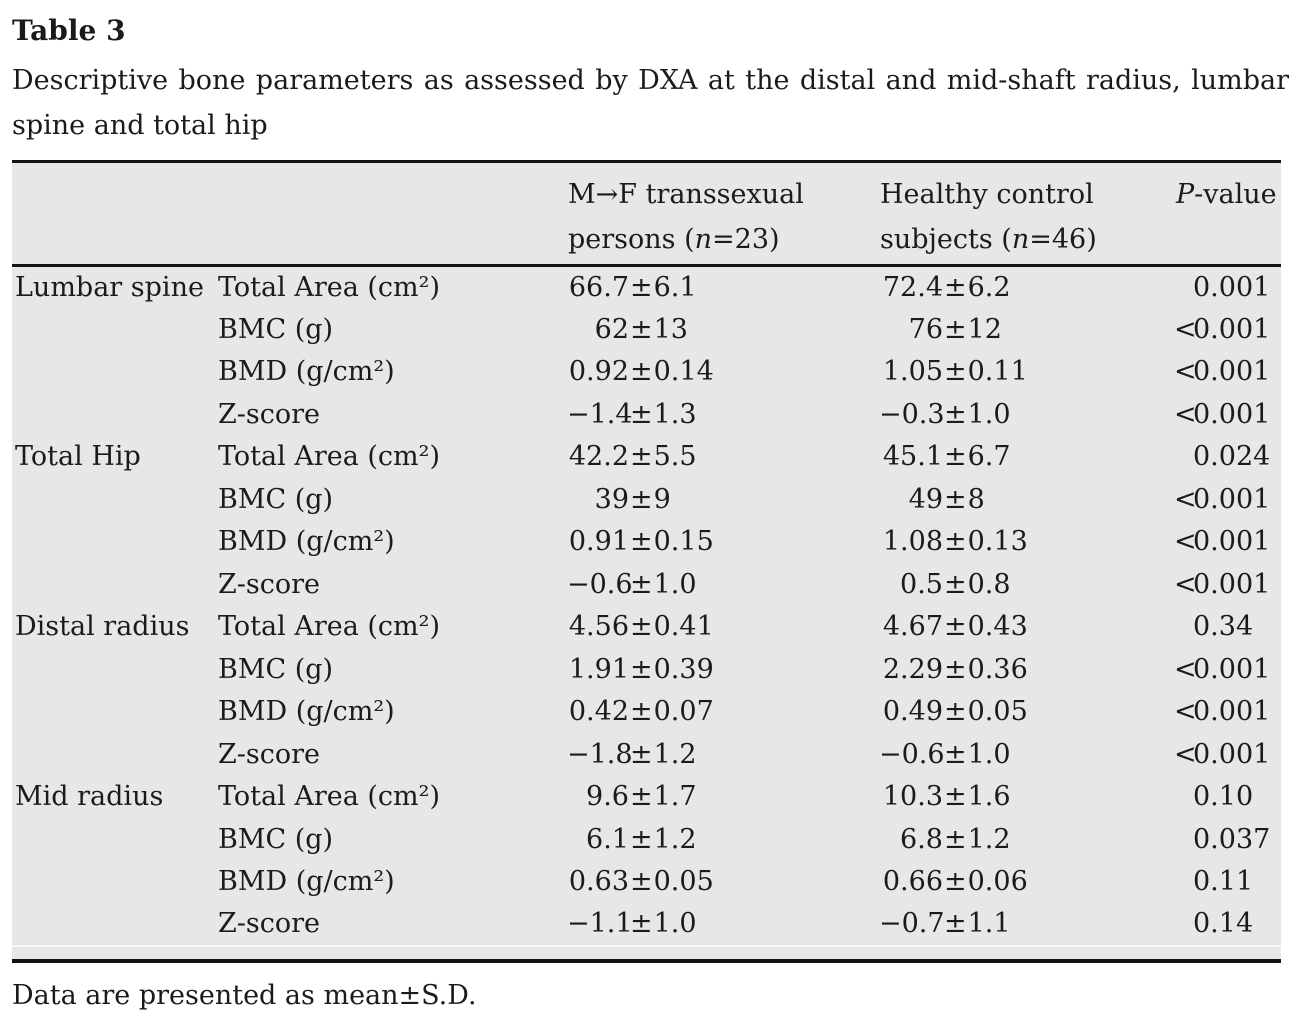 The height and width of the screenshot is (1034, 1304). What do you see at coordinates (641, 627) in the screenshot?
I see `mf-value-cell: 4.56±0.41` at bounding box center [641, 627].